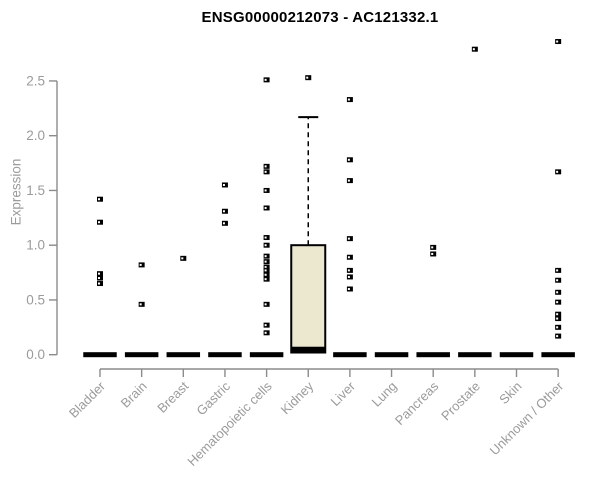 The image size is (600, 500). Describe the element at coordinates (213, 398) in the screenshot. I see `x-tick-label: Gastric` at that location.